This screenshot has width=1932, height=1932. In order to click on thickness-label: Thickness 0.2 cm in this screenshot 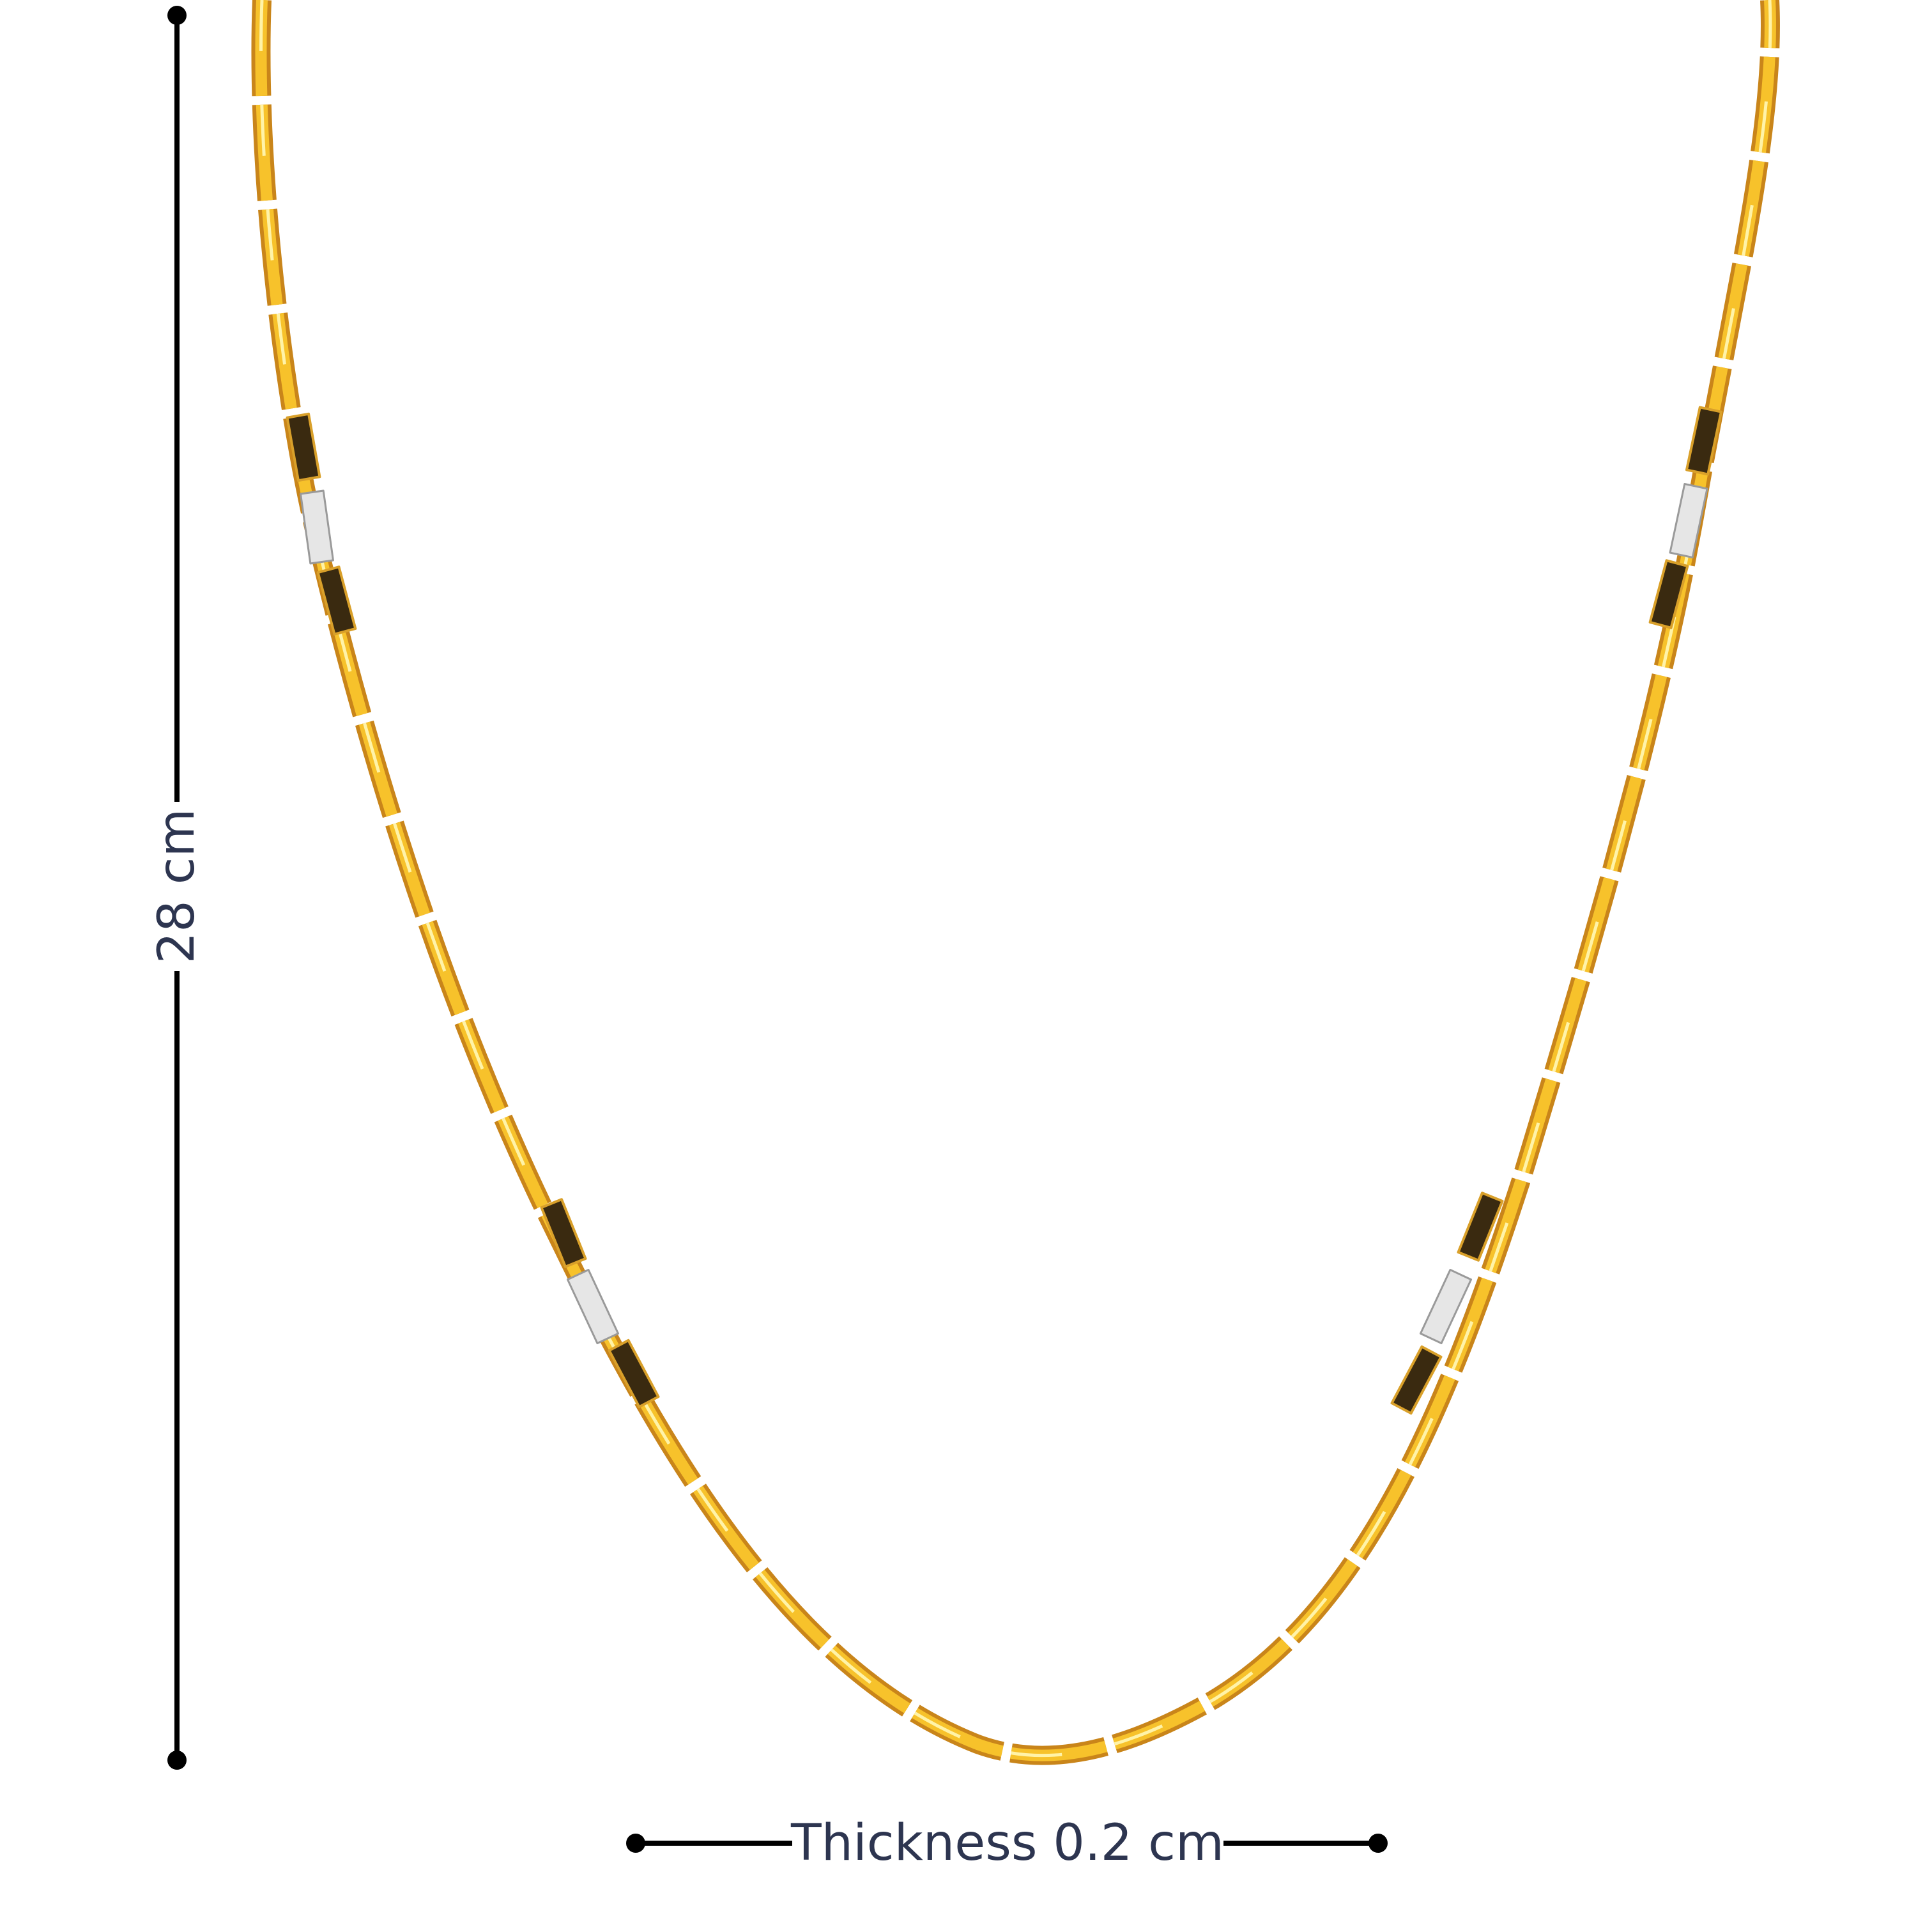, I will do `click(1007, 1843)`.